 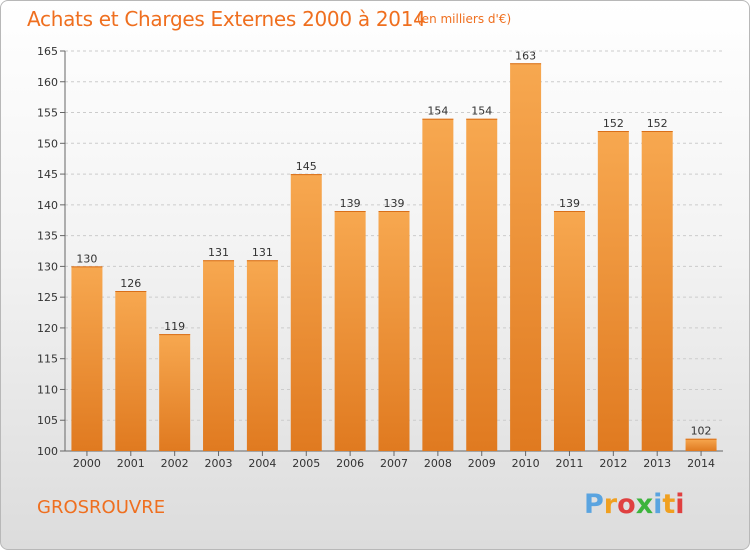 I want to click on bar-value-label: 145, so click(x=306, y=166).